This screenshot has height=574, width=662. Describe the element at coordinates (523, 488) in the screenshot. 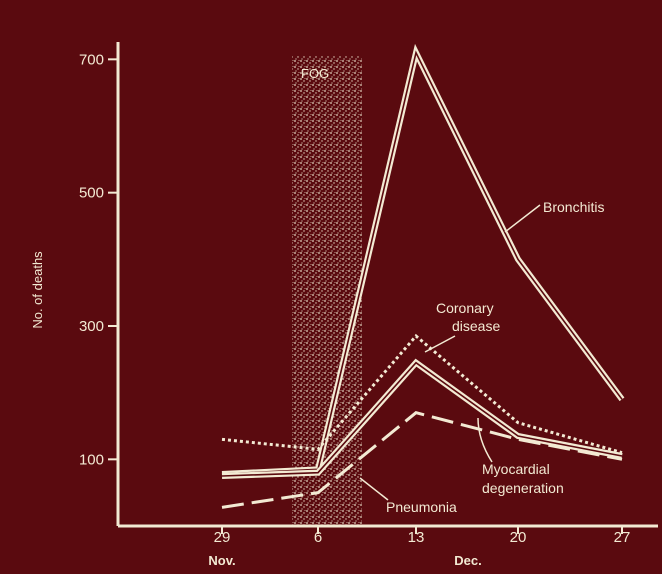

I see `series-label-myocardial-line2: degeneration` at that location.